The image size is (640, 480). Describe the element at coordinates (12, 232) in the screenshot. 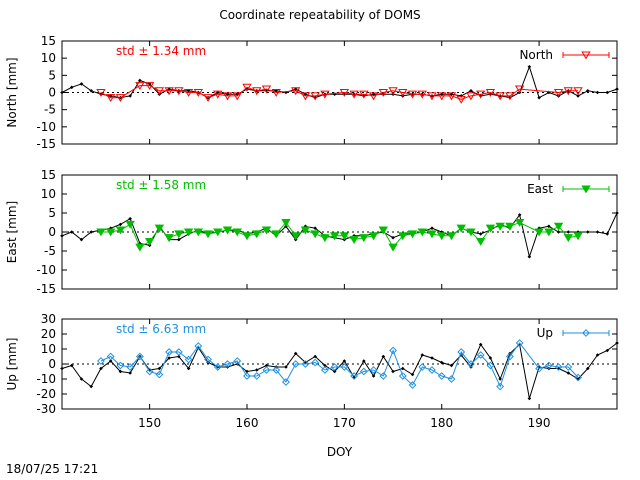

I see `y-axis-label: East [mm]` at that location.